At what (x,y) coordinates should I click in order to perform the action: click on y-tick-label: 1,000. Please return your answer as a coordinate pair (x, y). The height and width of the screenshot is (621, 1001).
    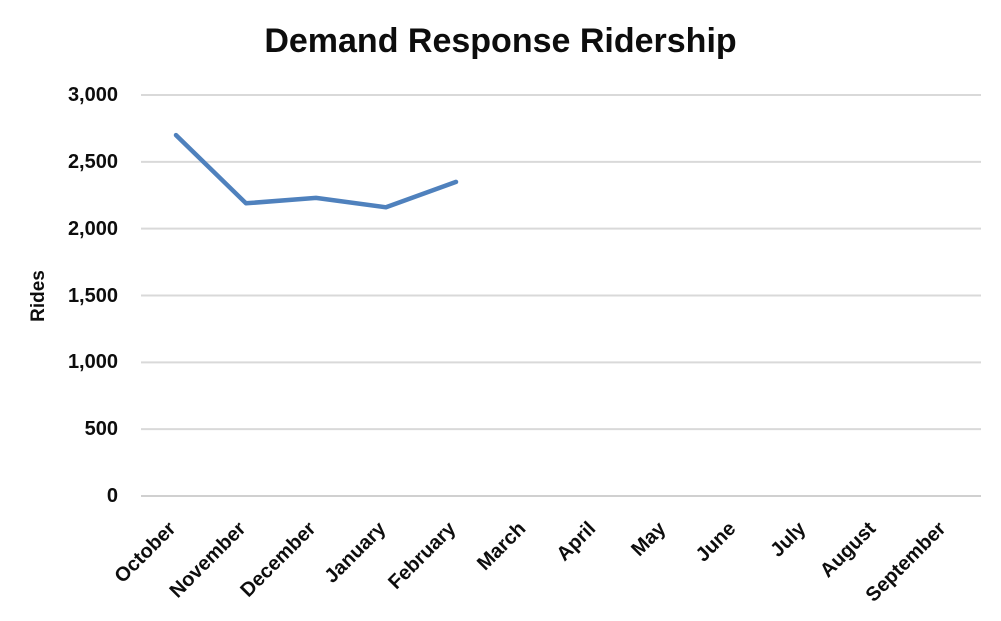
    Looking at the image, I should click on (92, 362).